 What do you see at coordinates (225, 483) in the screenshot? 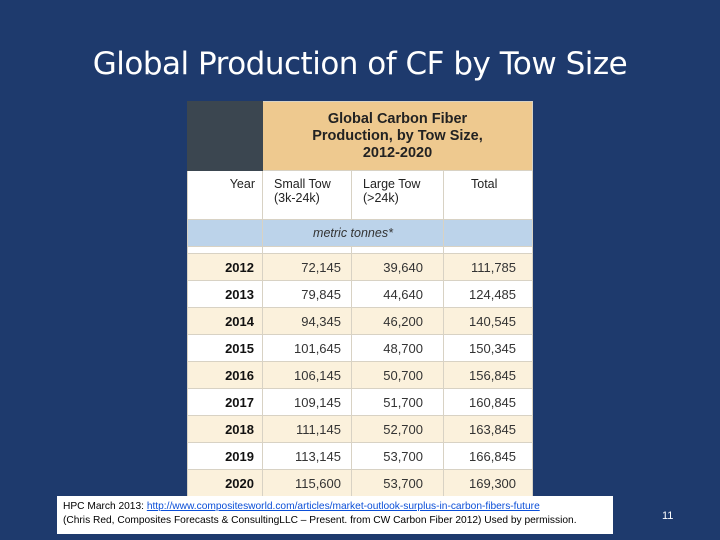
I see `year-cell: 2020` at bounding box center [225, 483].